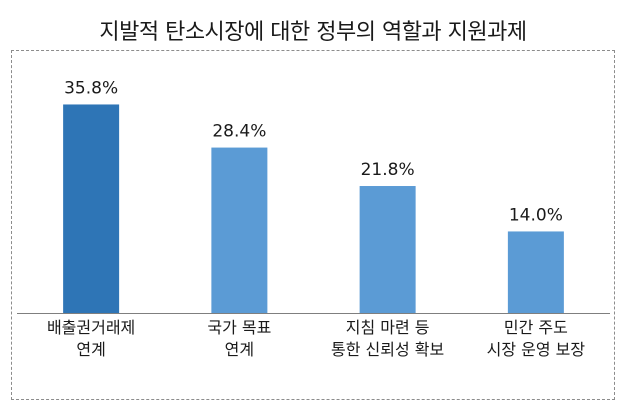  I want to click on category-label-1-line-2: 연계, so click(90, 349).